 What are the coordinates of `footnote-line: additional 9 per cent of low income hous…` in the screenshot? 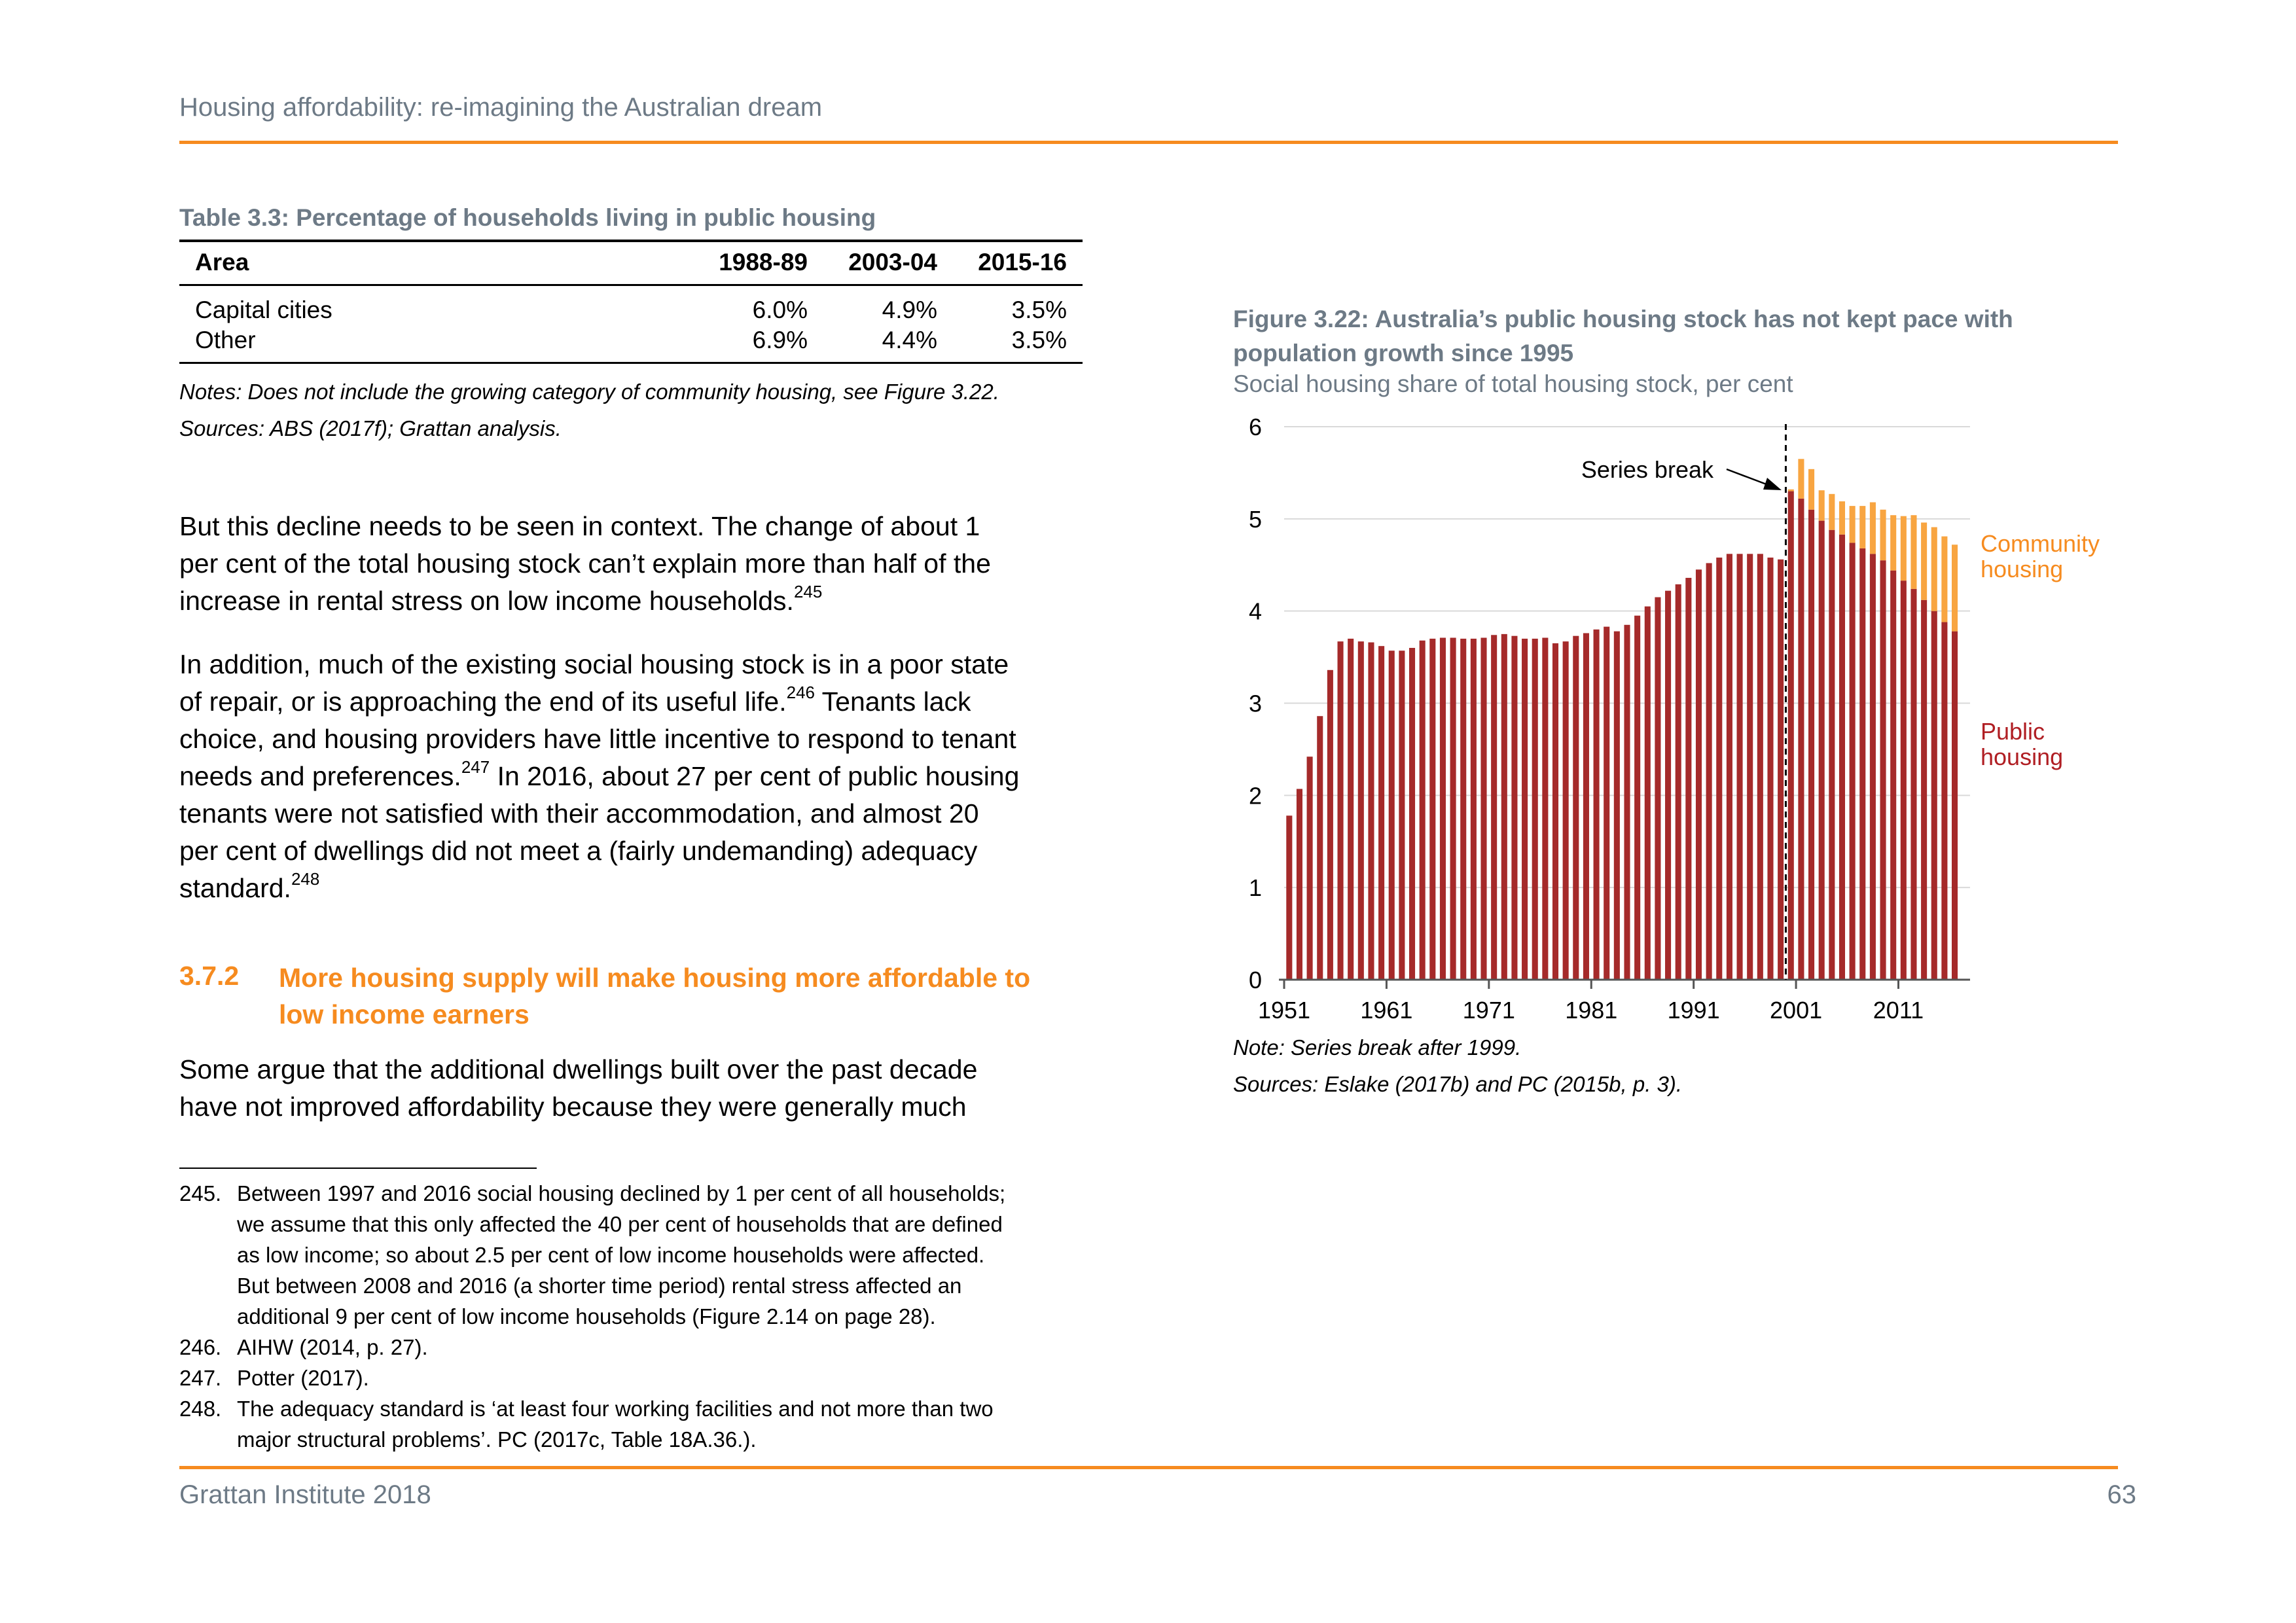 It's located at (586, 1316).